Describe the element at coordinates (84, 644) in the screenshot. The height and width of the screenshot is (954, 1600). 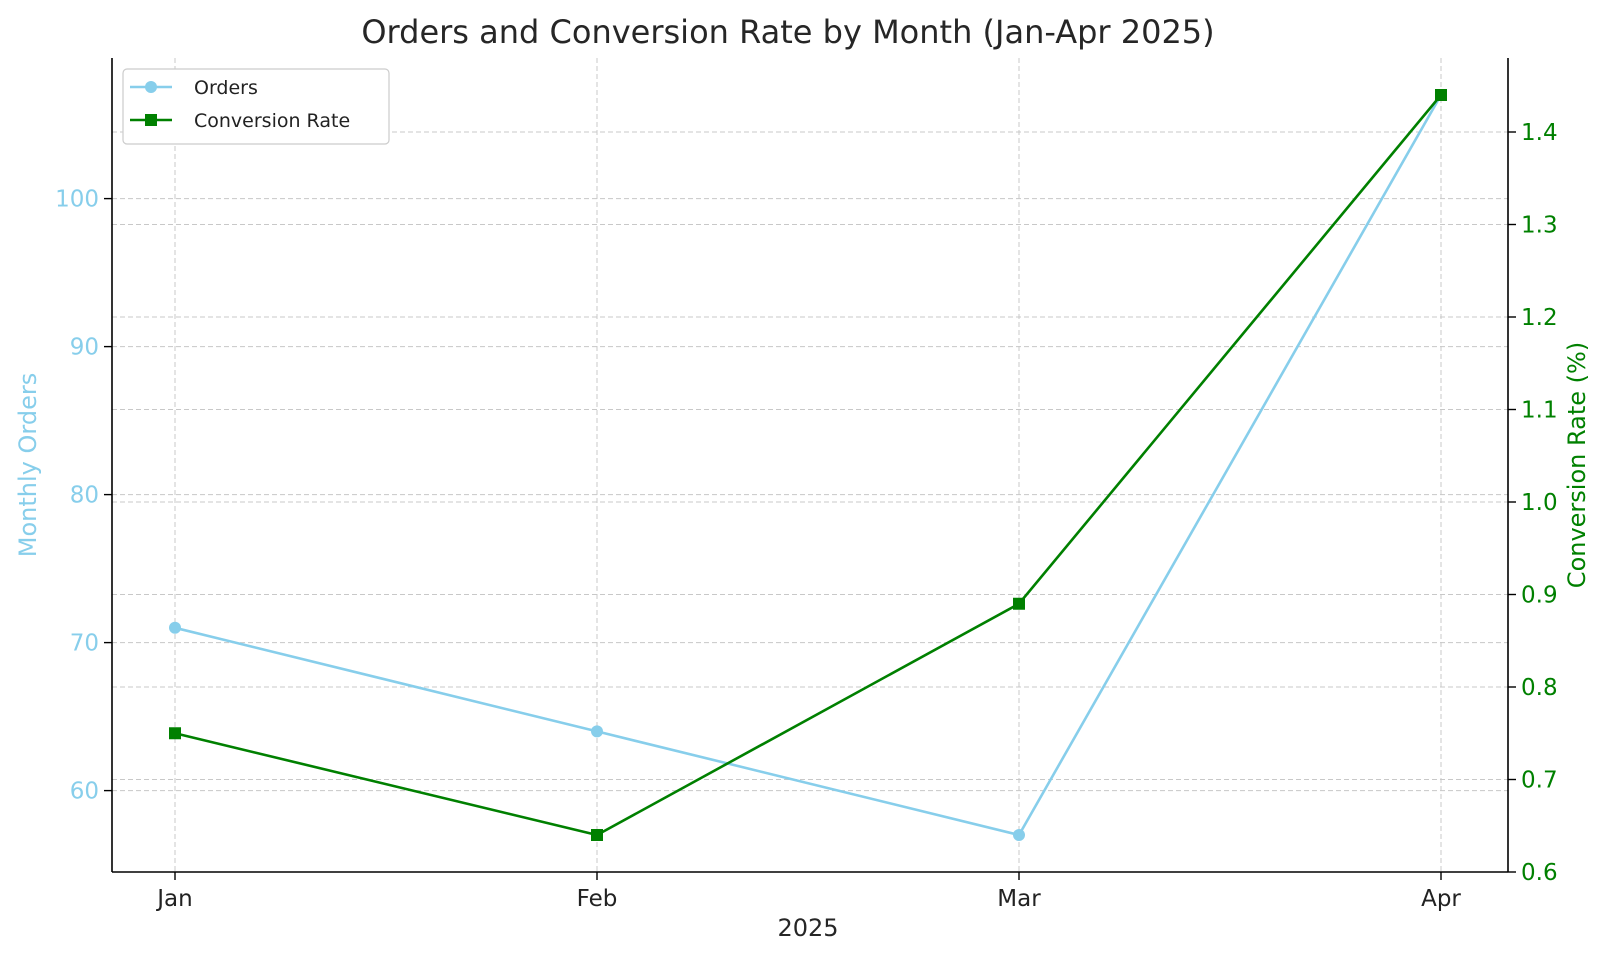
I see `left-tick-label: 70` at that location.